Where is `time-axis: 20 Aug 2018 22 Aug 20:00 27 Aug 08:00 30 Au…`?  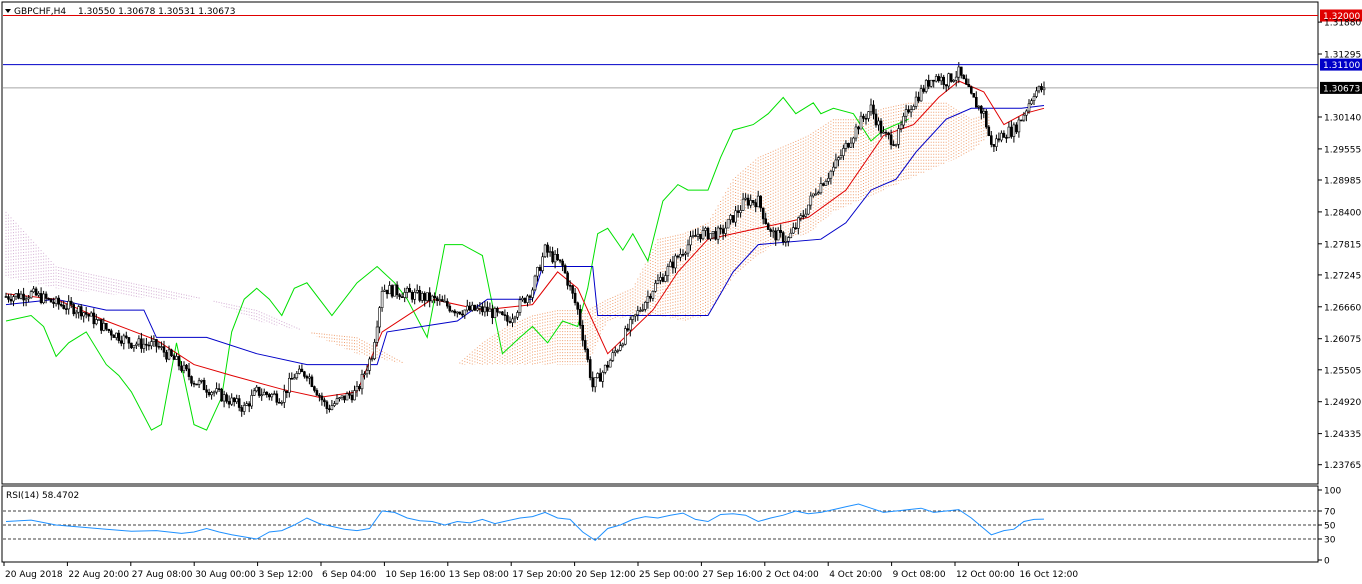
time-axis: 20 Aug 2018 22 Aug 20:00 27 Aug 08:00 30 Au… is located at coordinates (540, 571).